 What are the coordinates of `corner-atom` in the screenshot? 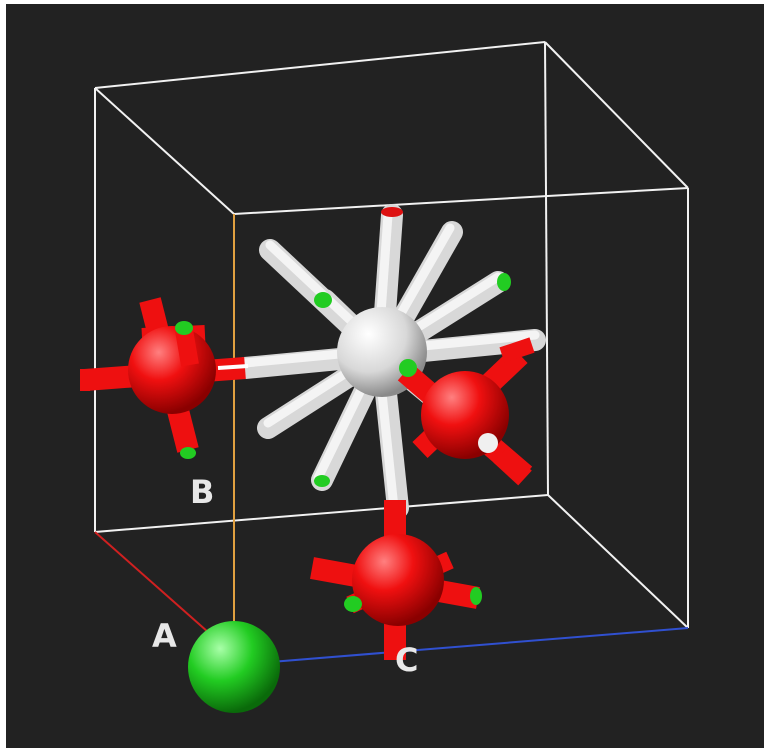 It's located at (234, 667).